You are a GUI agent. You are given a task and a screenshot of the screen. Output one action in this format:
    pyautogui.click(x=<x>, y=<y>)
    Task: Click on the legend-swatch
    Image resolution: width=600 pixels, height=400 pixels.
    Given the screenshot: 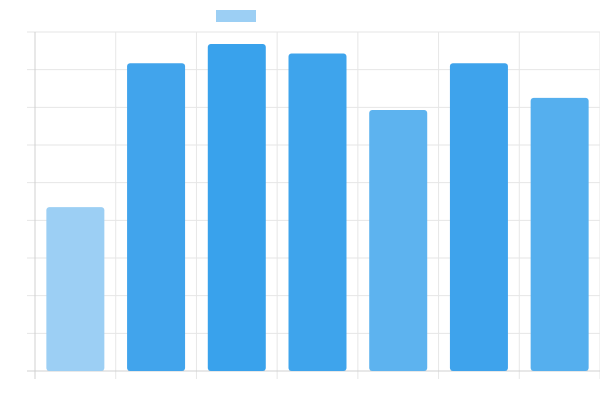 What is the action you would take?
    pyautogui.click(x=236, y=16)
    